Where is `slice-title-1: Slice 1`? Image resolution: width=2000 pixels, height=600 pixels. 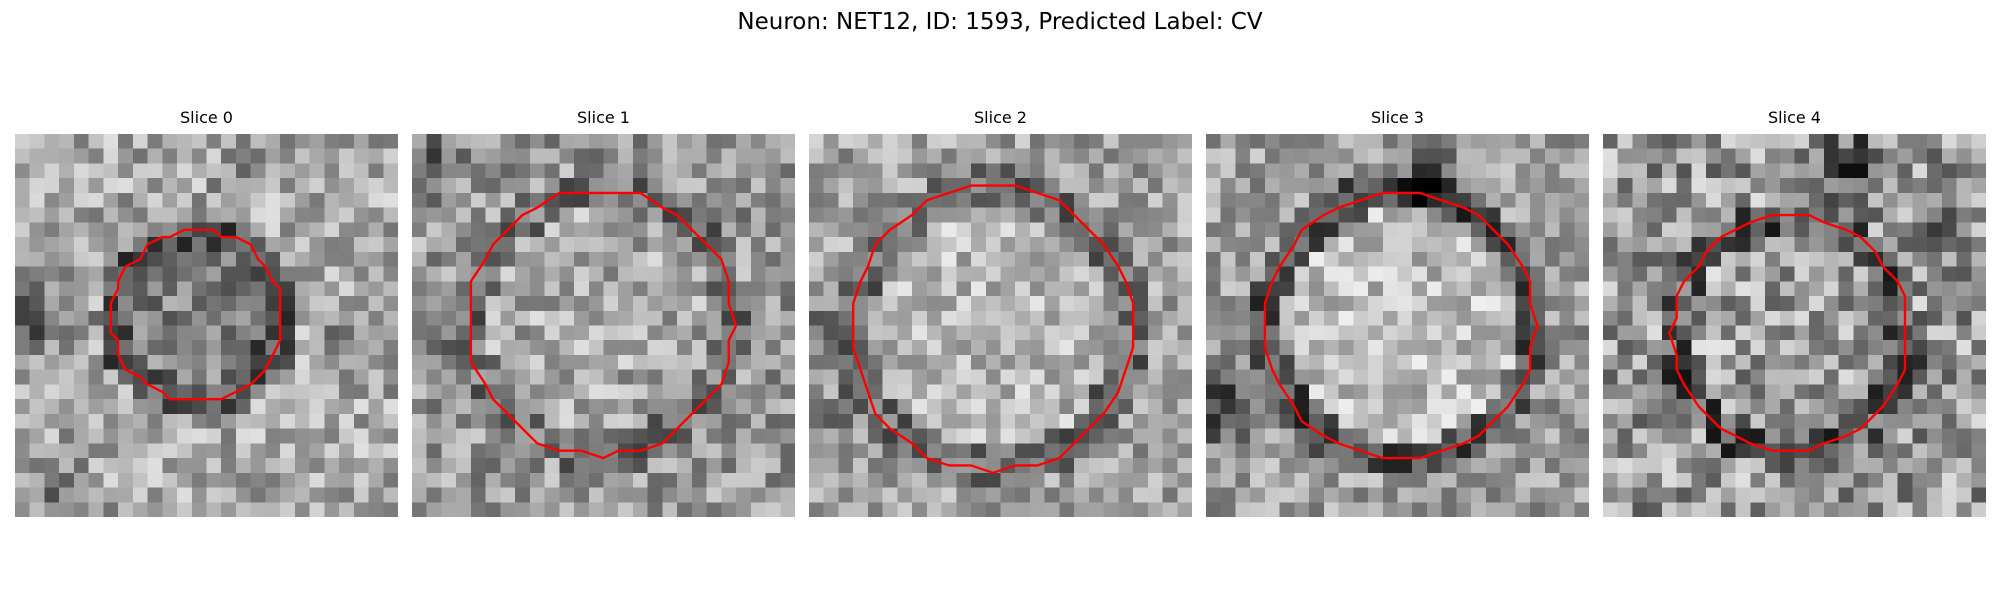 slice-title-1: Slice 1 is located at coordinates (603, 117).